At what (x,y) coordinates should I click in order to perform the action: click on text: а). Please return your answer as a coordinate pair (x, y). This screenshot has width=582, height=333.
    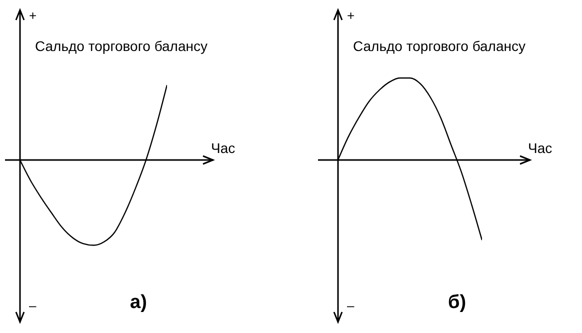
    Looking at the image, I should click on (138, 303).